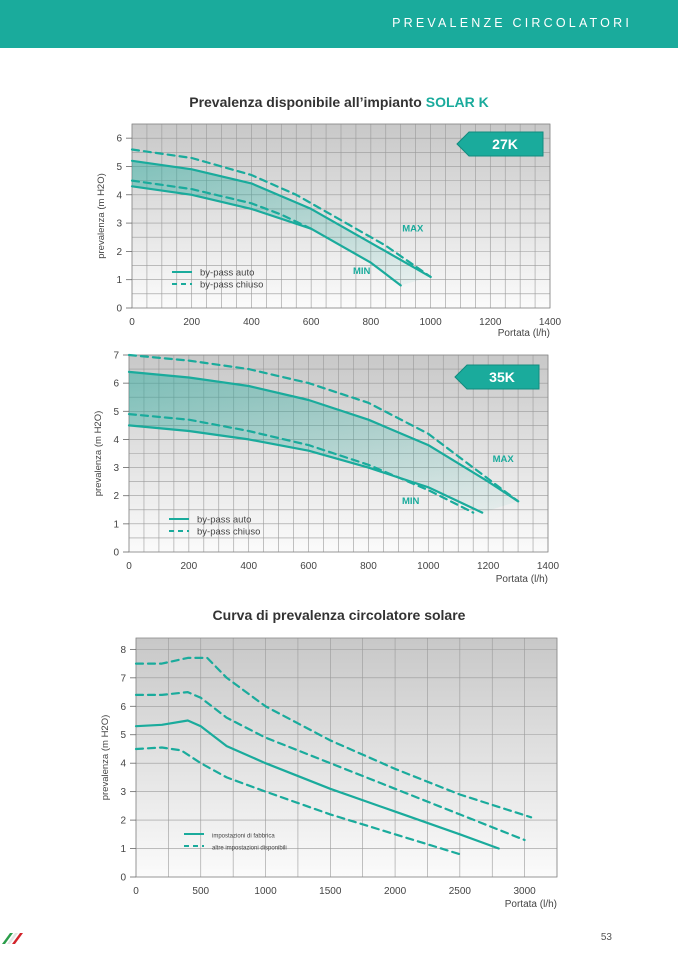 This screenshot has width=678, height=959. Describe the element at coordinates (524, 891) in the screenshot. I see `x-tick-label: 3000` at that location.